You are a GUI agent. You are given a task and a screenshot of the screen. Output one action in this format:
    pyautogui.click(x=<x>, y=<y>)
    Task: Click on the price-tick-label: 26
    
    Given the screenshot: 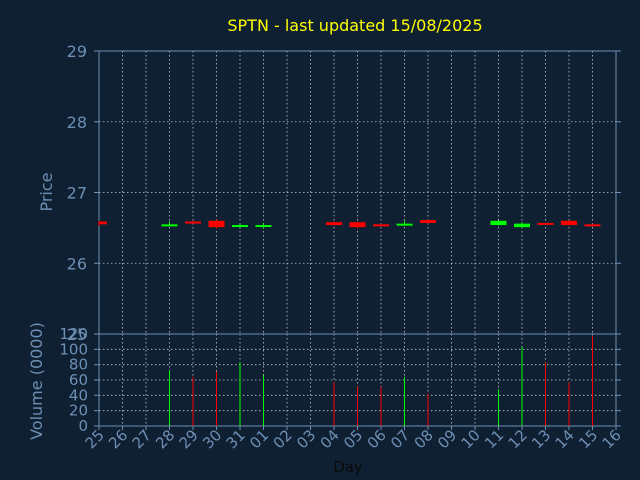 What is the action you would take?
    pyautogui.click(x=77, y=263)
    